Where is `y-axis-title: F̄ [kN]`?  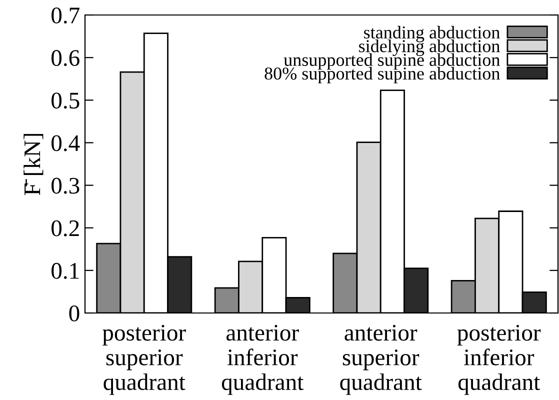
y-axis-title: F̄ [kN] is located at coordinates (34, 165).